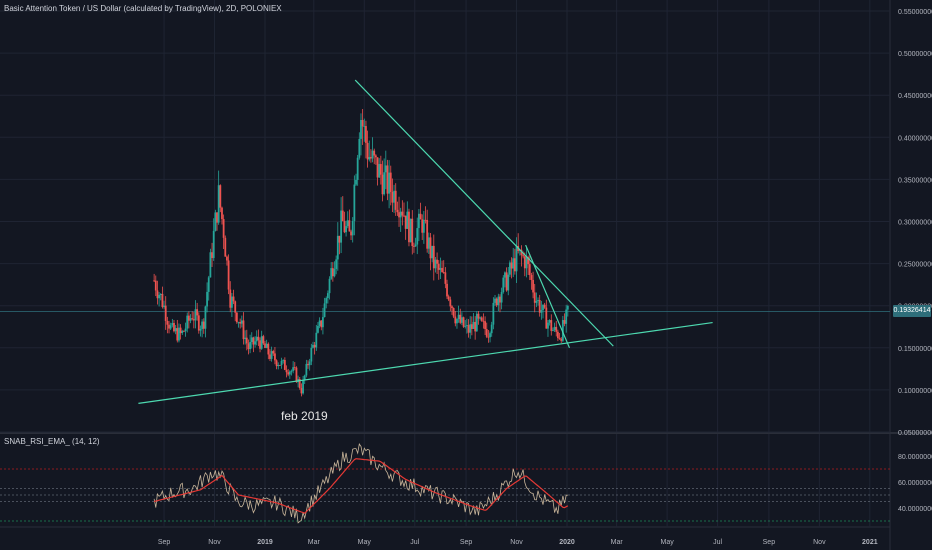  I want to click on price-tick-label: 0.50000000, so click(915, 54).